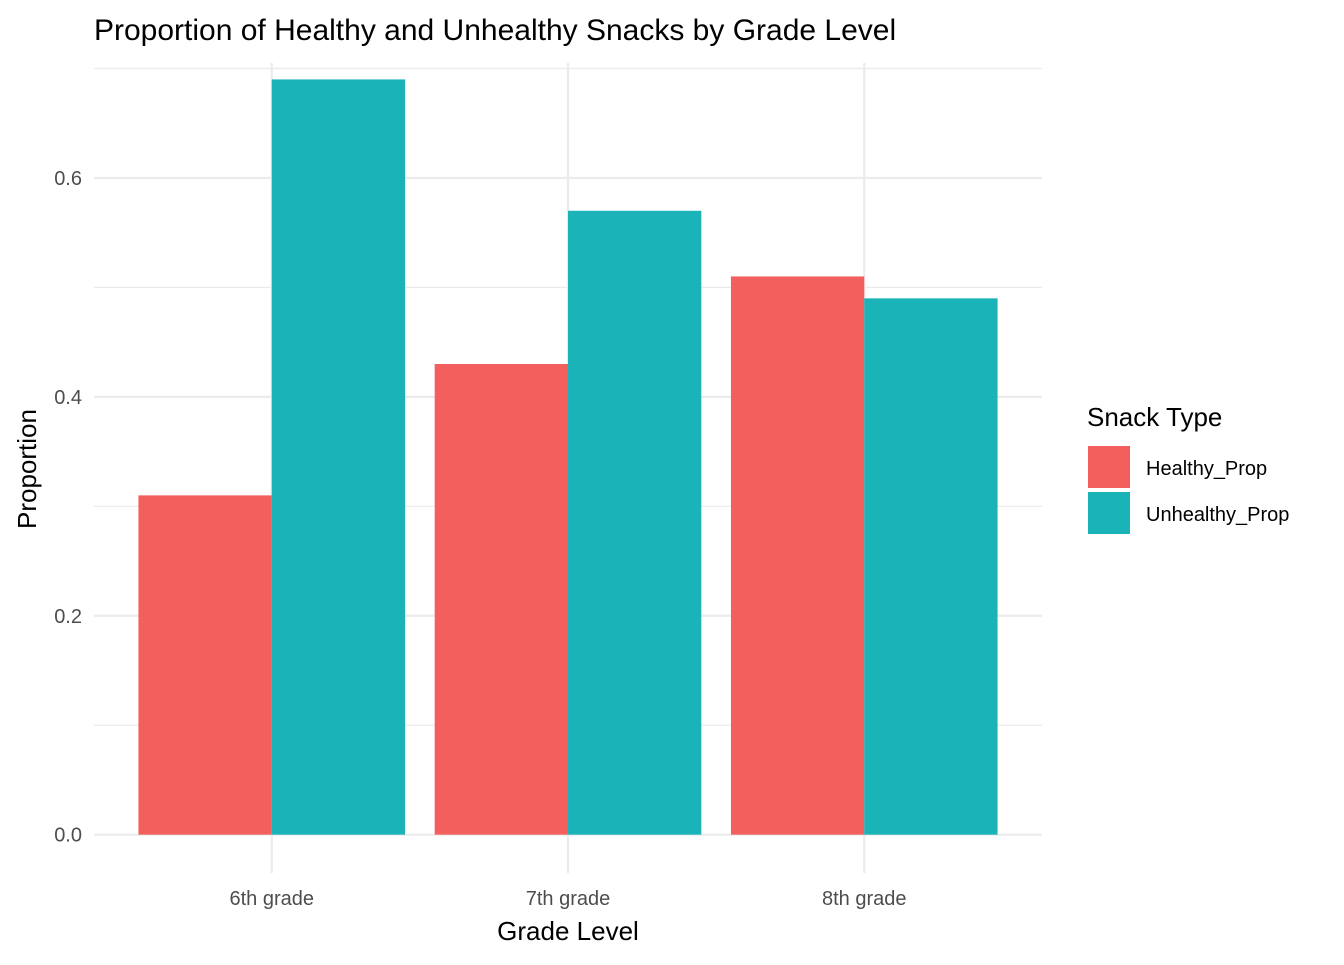 This screenshot has height=965, width=1344. I want to click on legend-label: Unhealthy_Prop, so click(1217, 515).